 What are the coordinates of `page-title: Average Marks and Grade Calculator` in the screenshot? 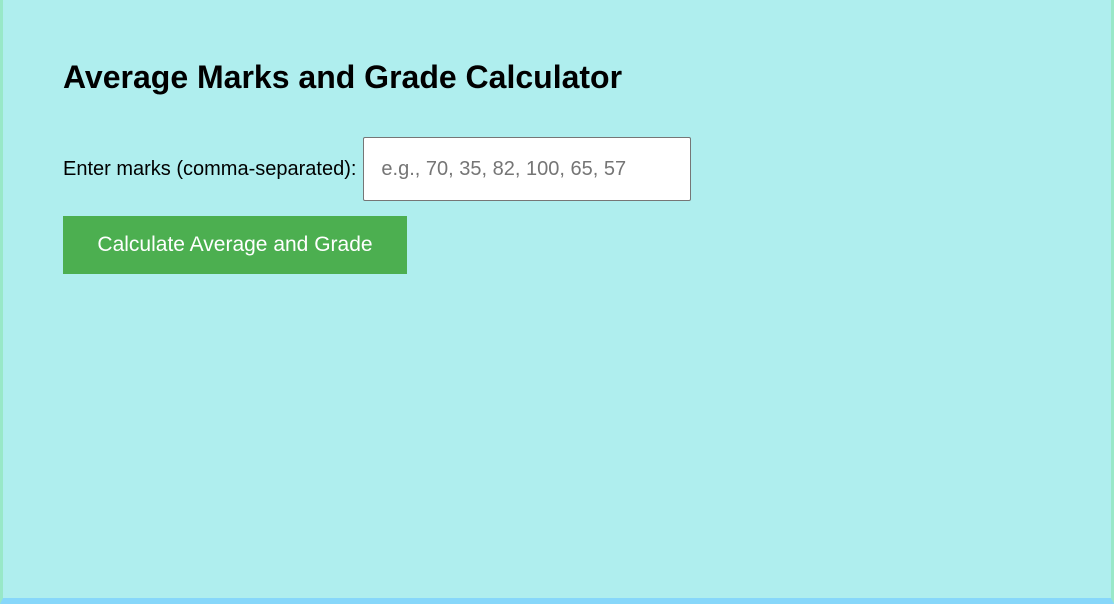 It's located at (343, 77).